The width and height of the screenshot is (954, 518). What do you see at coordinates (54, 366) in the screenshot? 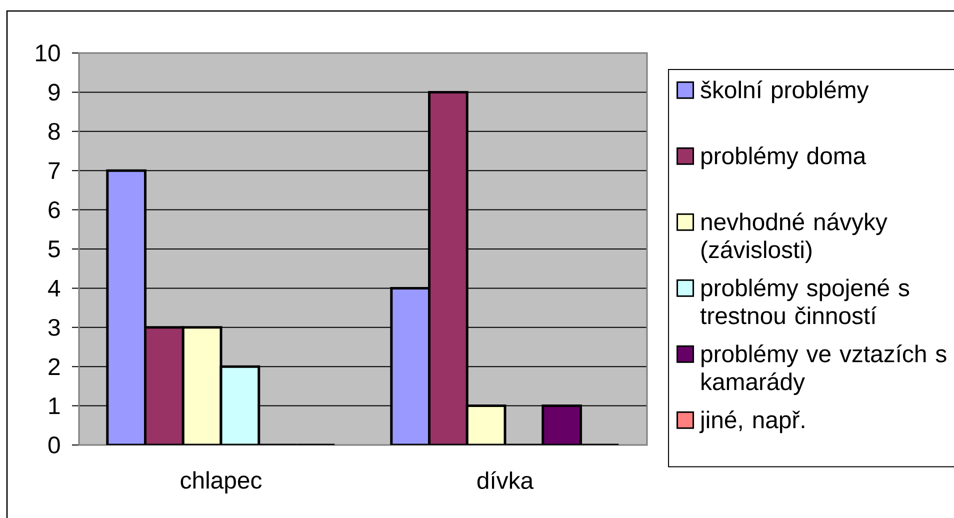
I see `y-tick-label: 2` at bounding box center [54, 366].